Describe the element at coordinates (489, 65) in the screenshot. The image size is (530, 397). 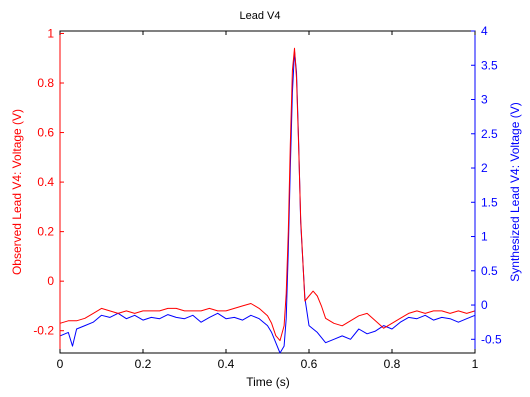
I see `right-tick-label: 3.5` at that location.